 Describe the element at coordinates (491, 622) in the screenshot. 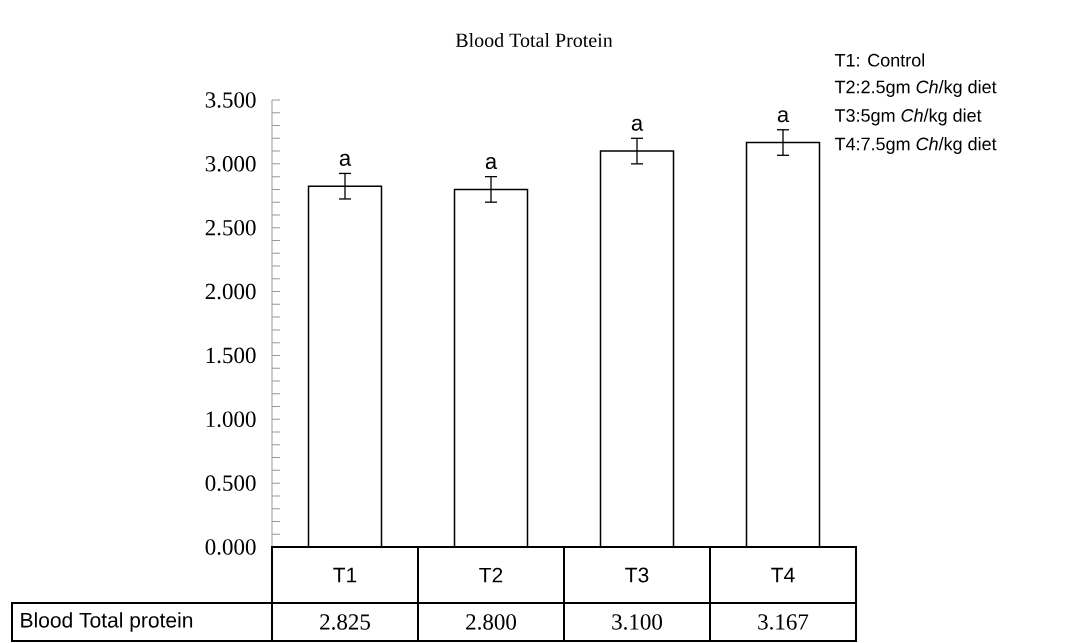

I see `data-label: 2.800` at that location.